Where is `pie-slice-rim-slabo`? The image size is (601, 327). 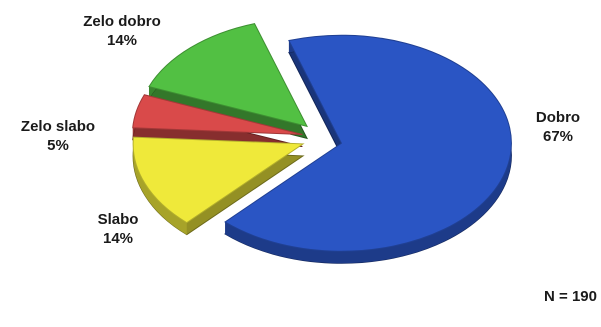 pie-slice-rim-slabo is located at coordinates (160, 186).